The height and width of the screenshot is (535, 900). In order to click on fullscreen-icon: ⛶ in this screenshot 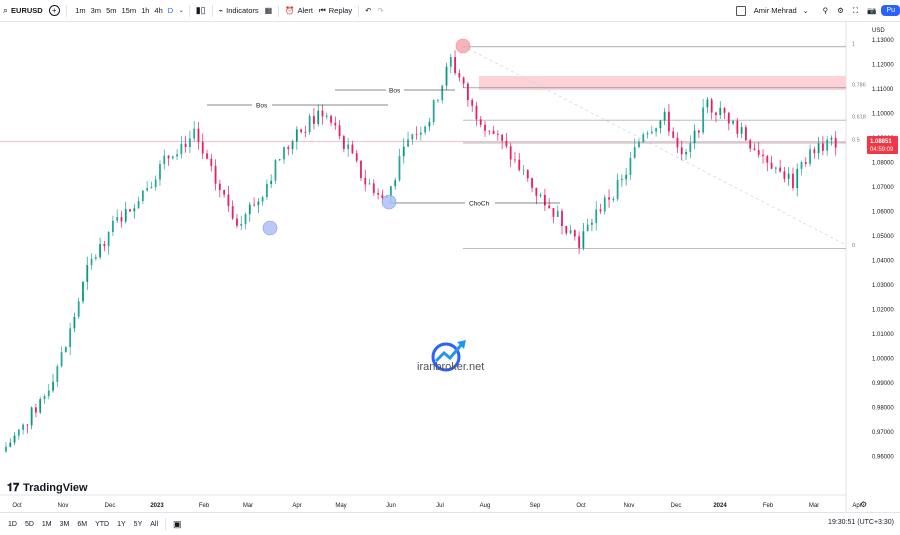, I will do `click(855, 10)`.